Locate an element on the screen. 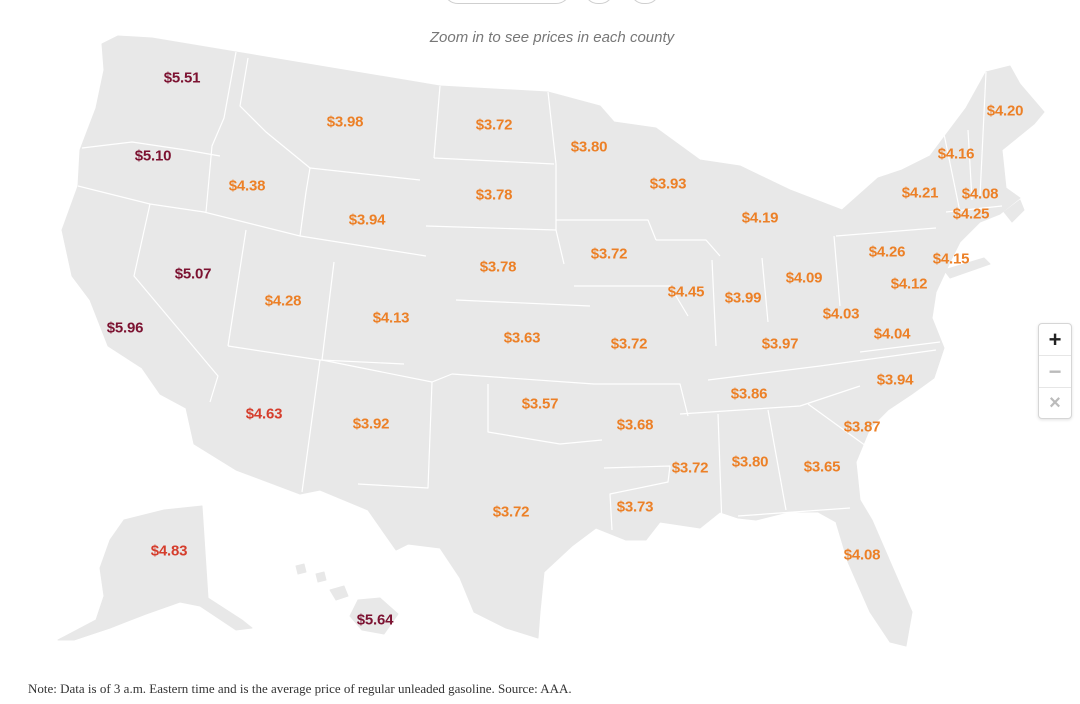  price-label-mo: $3.72 is located at coordinates (629, 344).